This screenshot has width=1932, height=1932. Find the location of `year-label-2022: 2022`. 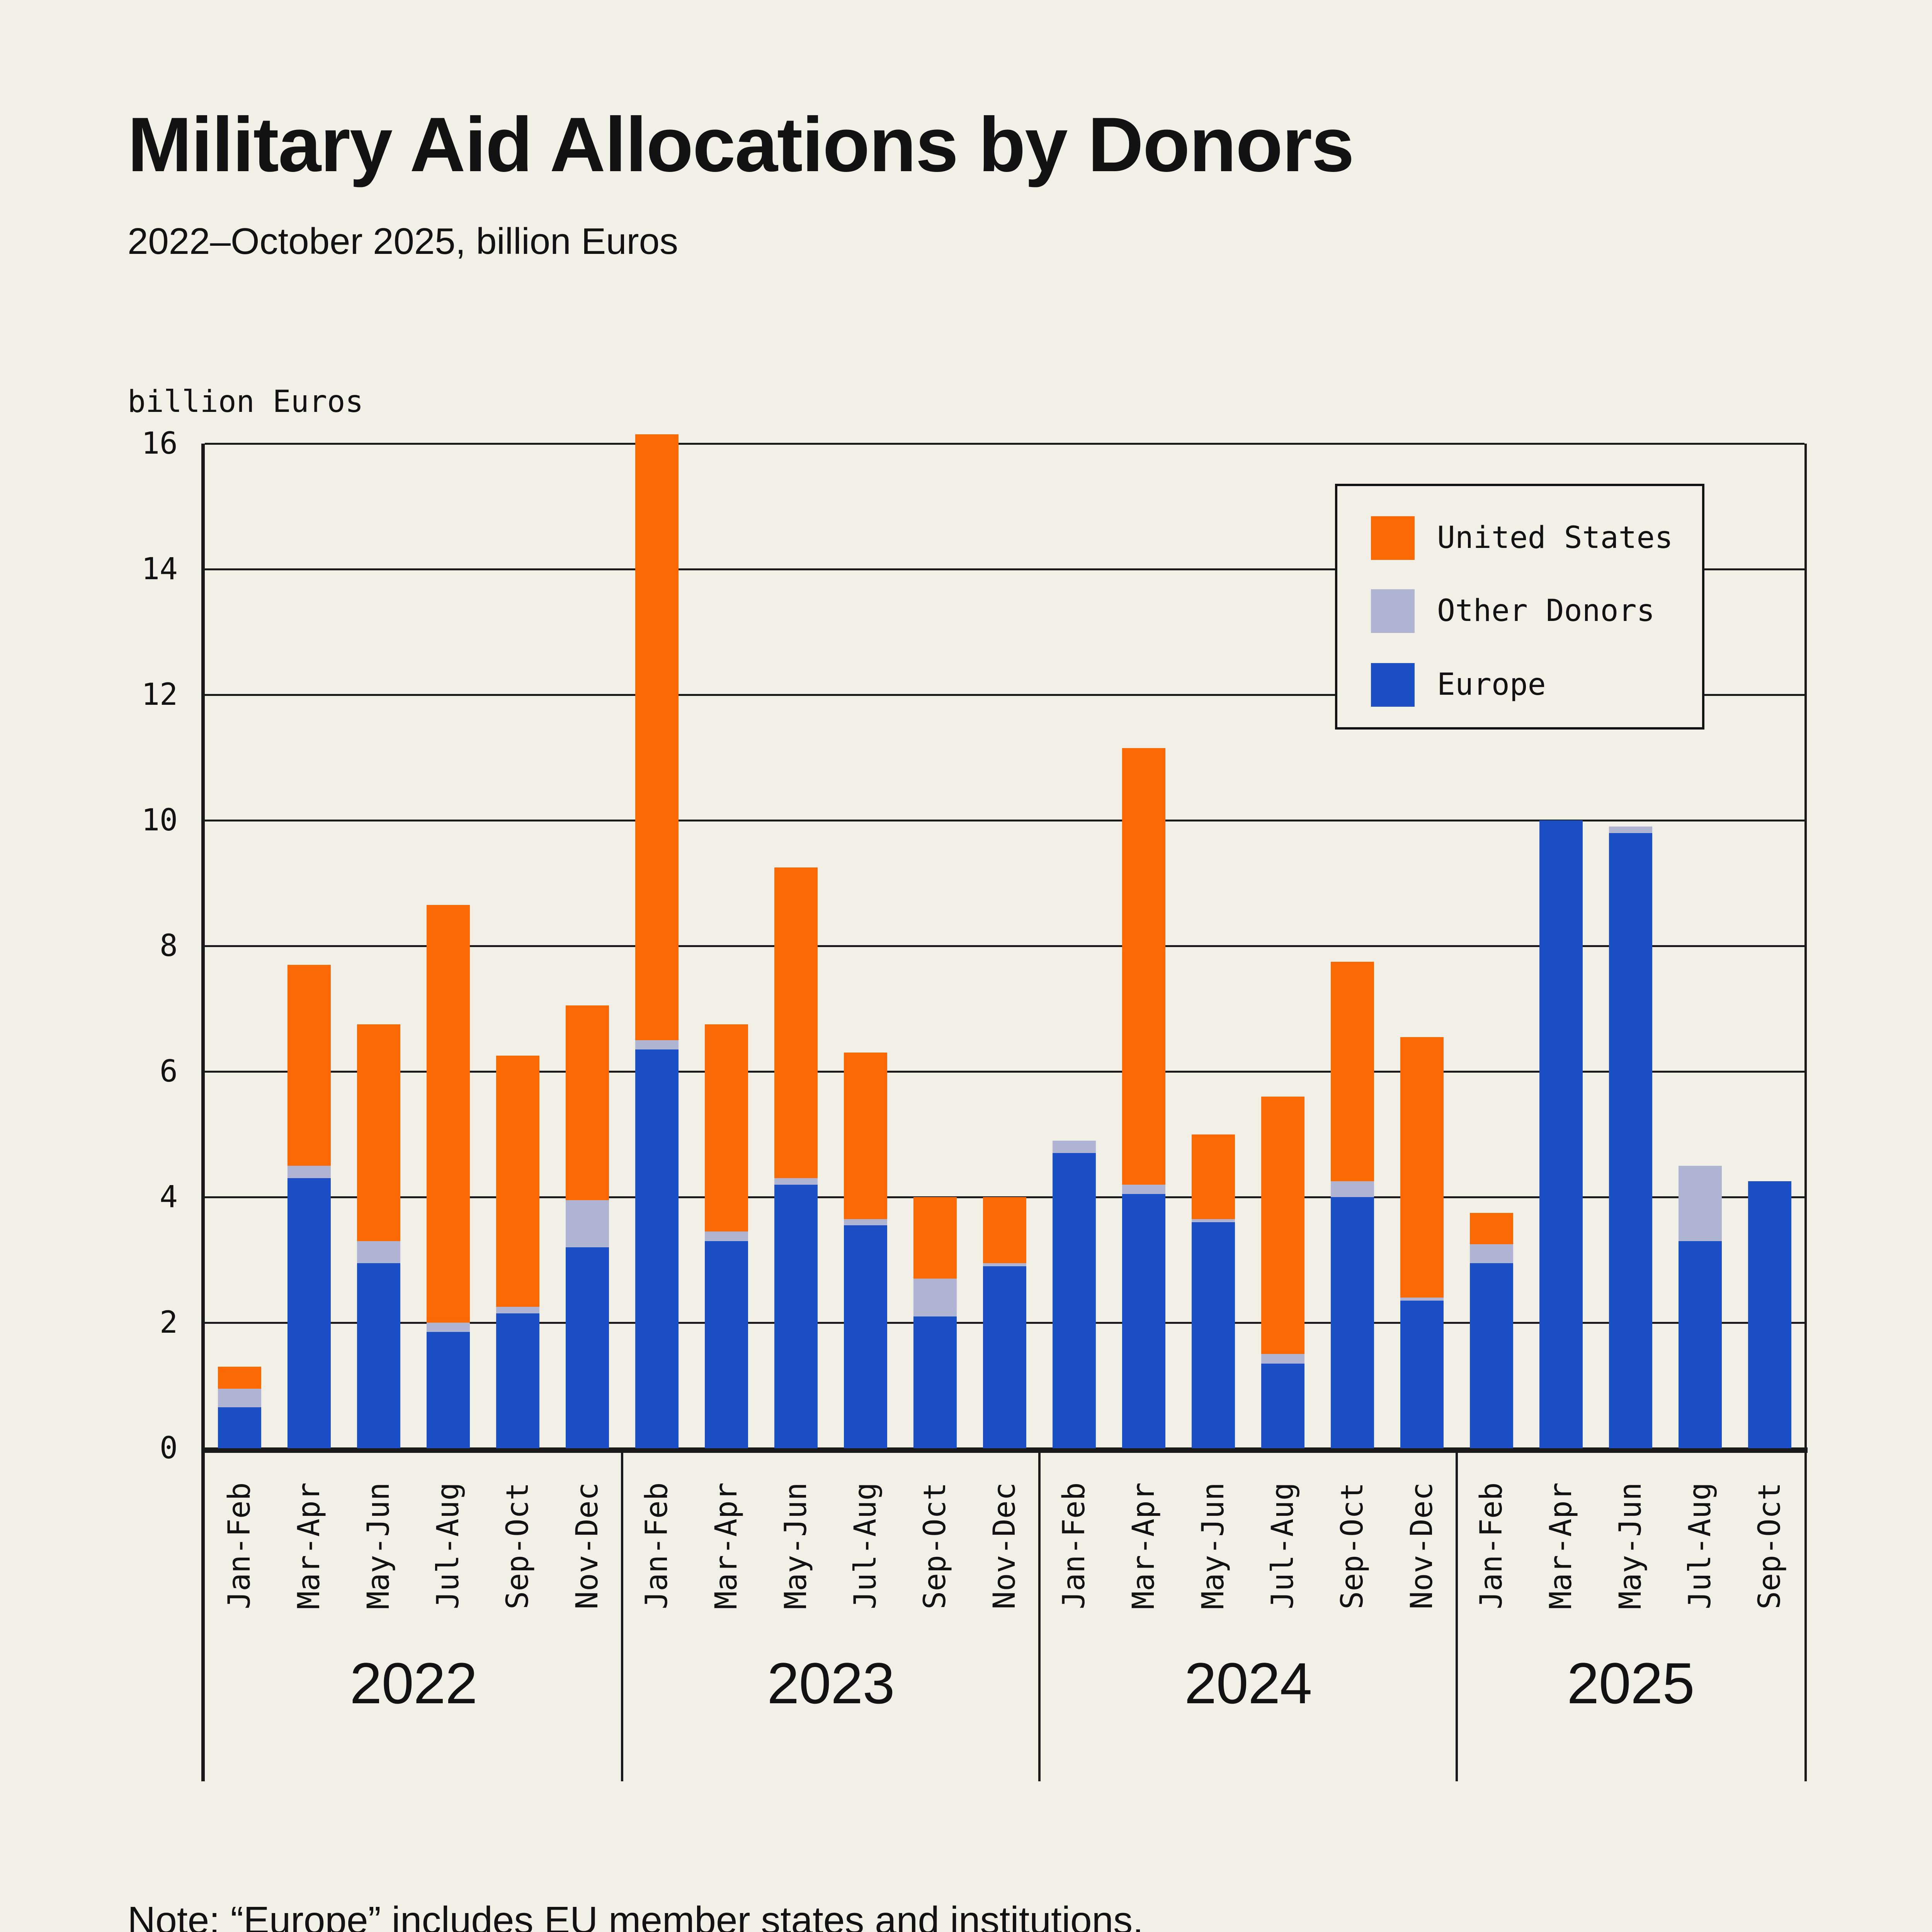

year-label-2022: 2022 is located at coordinates (414, 1684).